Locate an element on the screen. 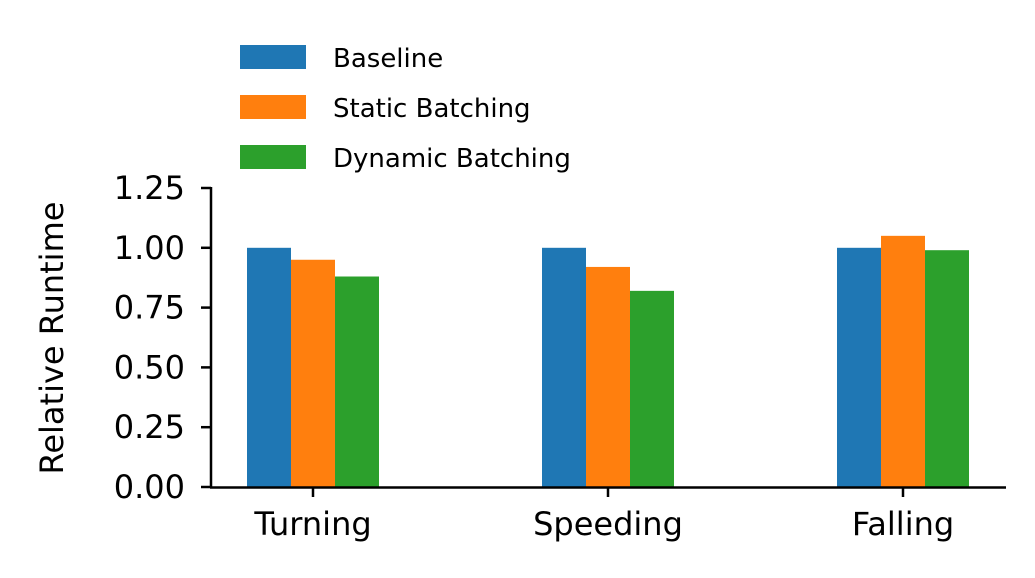  bar-baseline-falling is located at coordinates (859, 367).